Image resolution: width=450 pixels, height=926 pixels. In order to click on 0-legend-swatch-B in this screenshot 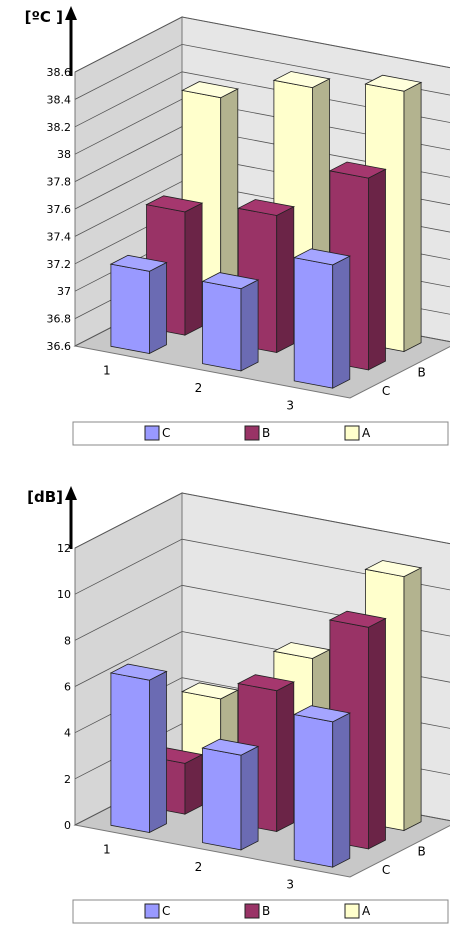, I will do `click(252, 433)`.